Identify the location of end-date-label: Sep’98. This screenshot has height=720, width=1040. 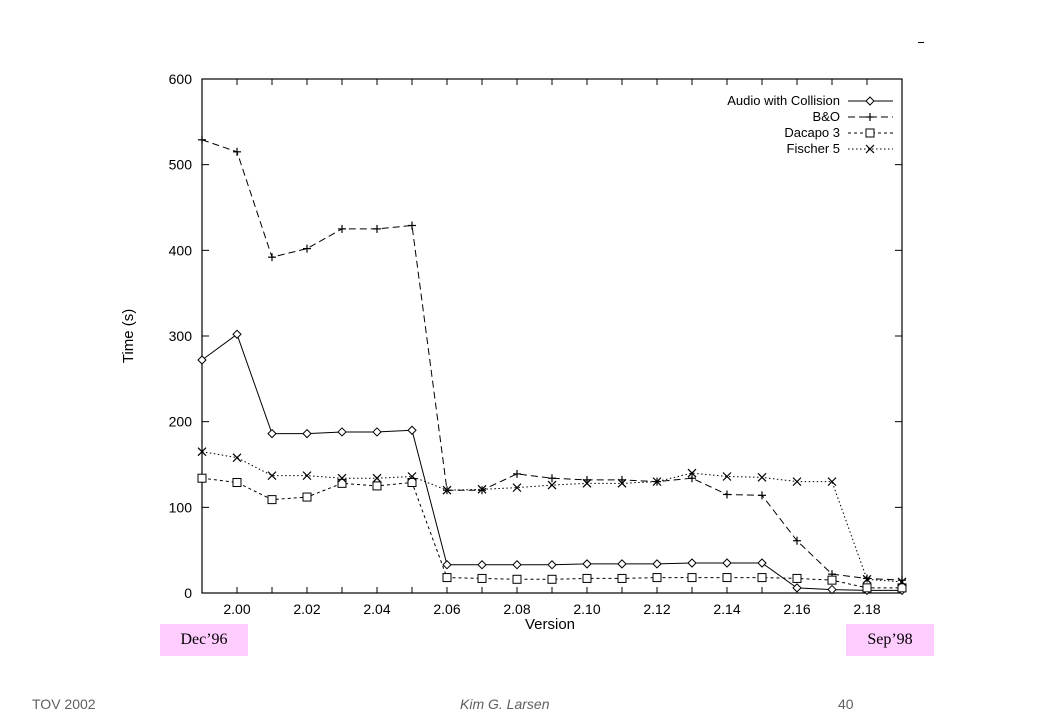
(890, 640).